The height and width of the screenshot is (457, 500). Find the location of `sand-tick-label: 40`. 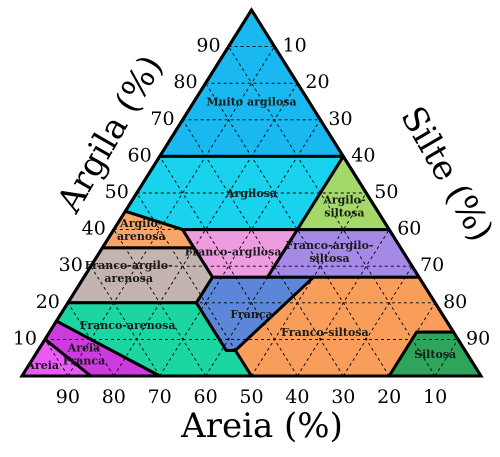

sand-tick-label: 40 is located at coordinates (297, 397).